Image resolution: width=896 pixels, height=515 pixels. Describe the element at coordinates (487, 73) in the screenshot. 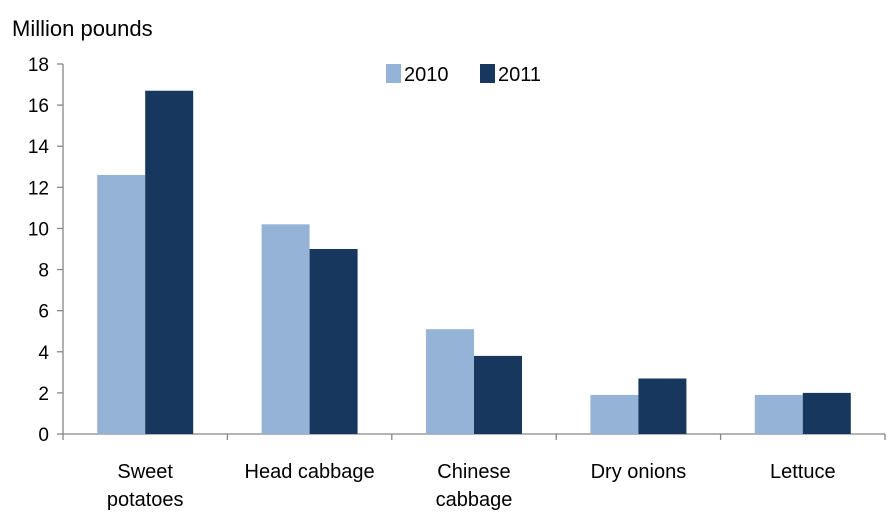

I see `legend-swatch-2011` at that location.